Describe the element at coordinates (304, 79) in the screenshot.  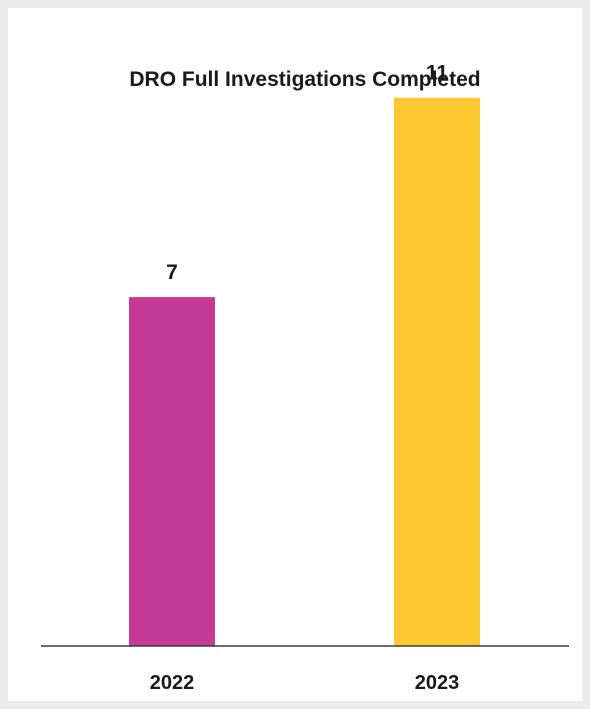
I see `chart-title: DRO Full Investigations Completed` at that location.